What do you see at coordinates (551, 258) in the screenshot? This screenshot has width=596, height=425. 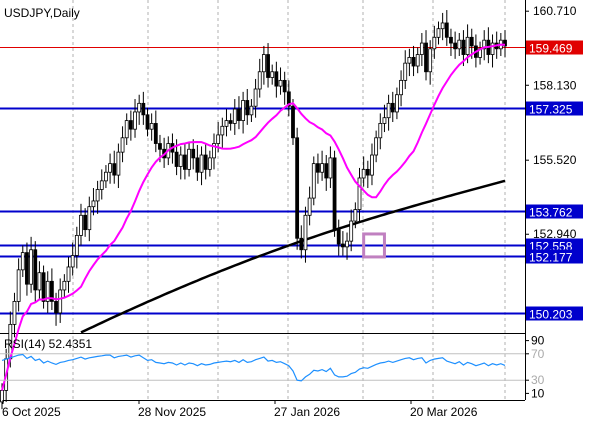 I see `level-label-text: 152.177` at bounding box center [551, 258].